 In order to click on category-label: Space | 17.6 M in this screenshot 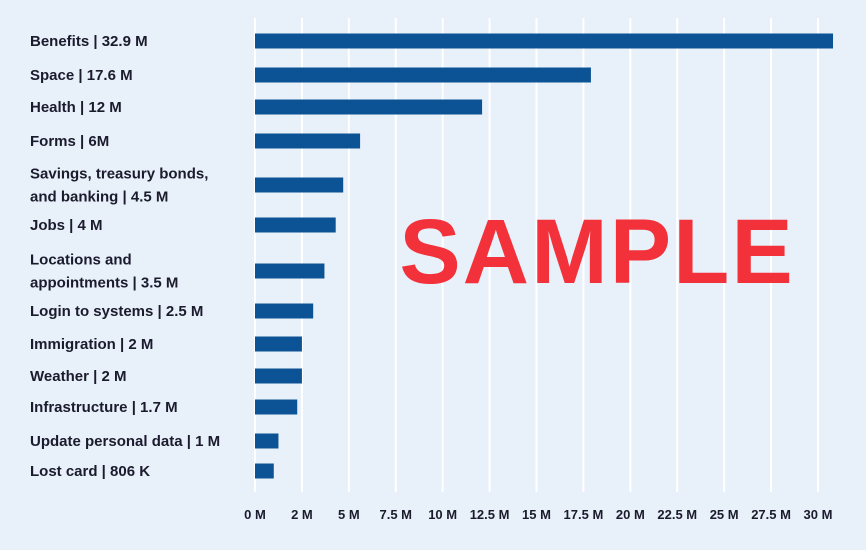, I will do `click(81, 75)`.